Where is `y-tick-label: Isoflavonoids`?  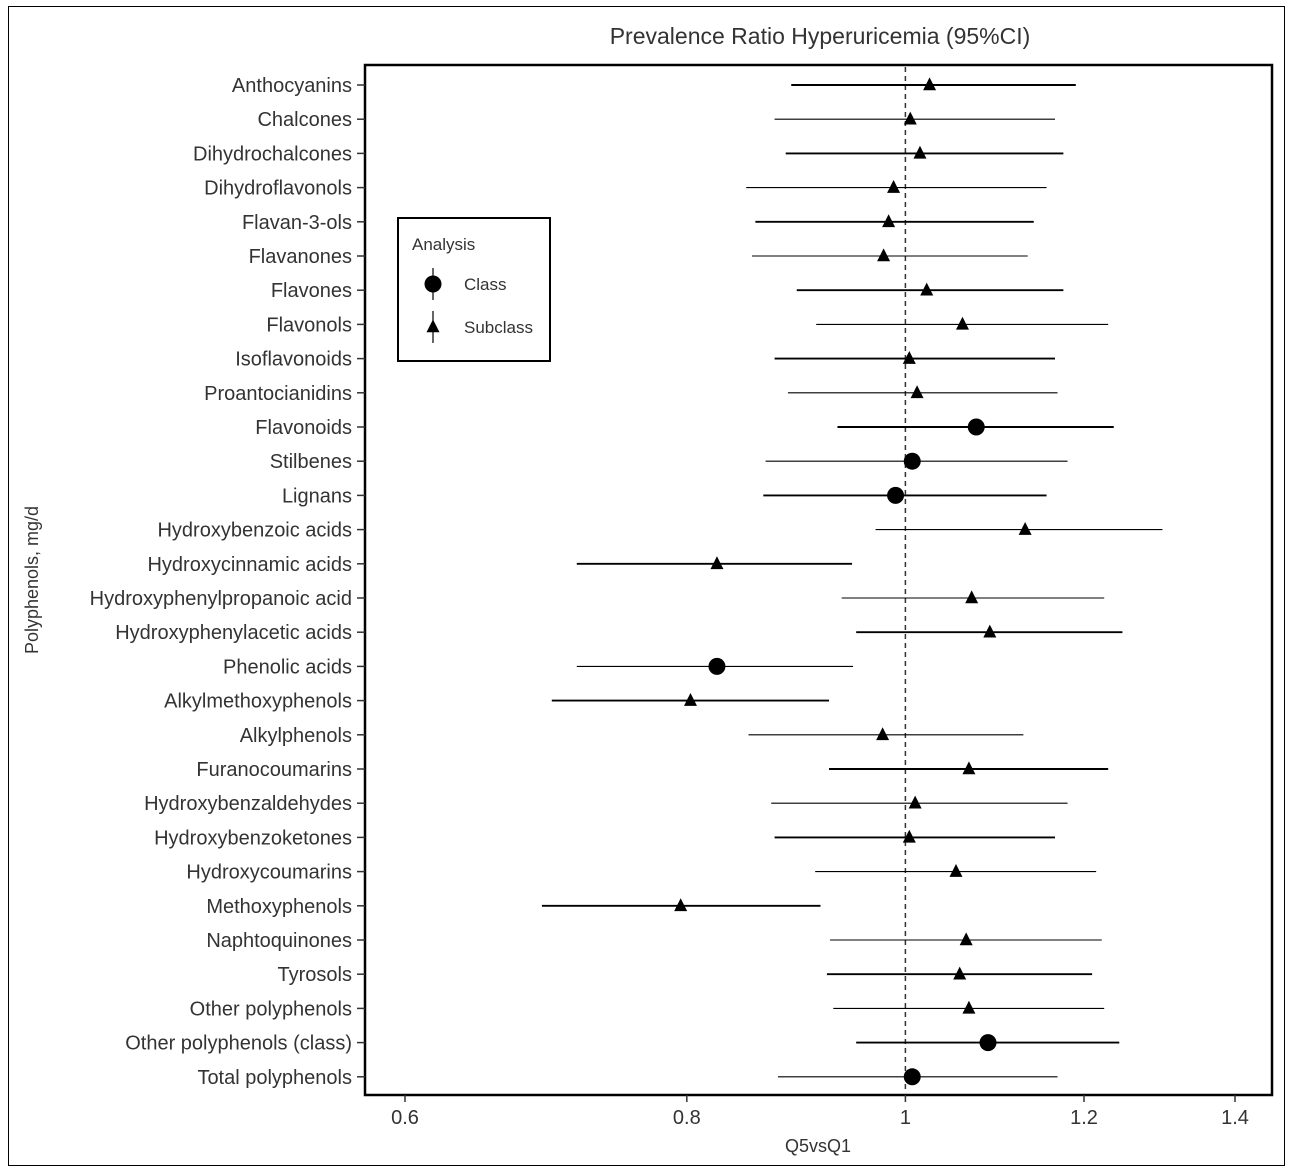
y-tick-label: Isoflavonoids is located at coordinates (293, 360).